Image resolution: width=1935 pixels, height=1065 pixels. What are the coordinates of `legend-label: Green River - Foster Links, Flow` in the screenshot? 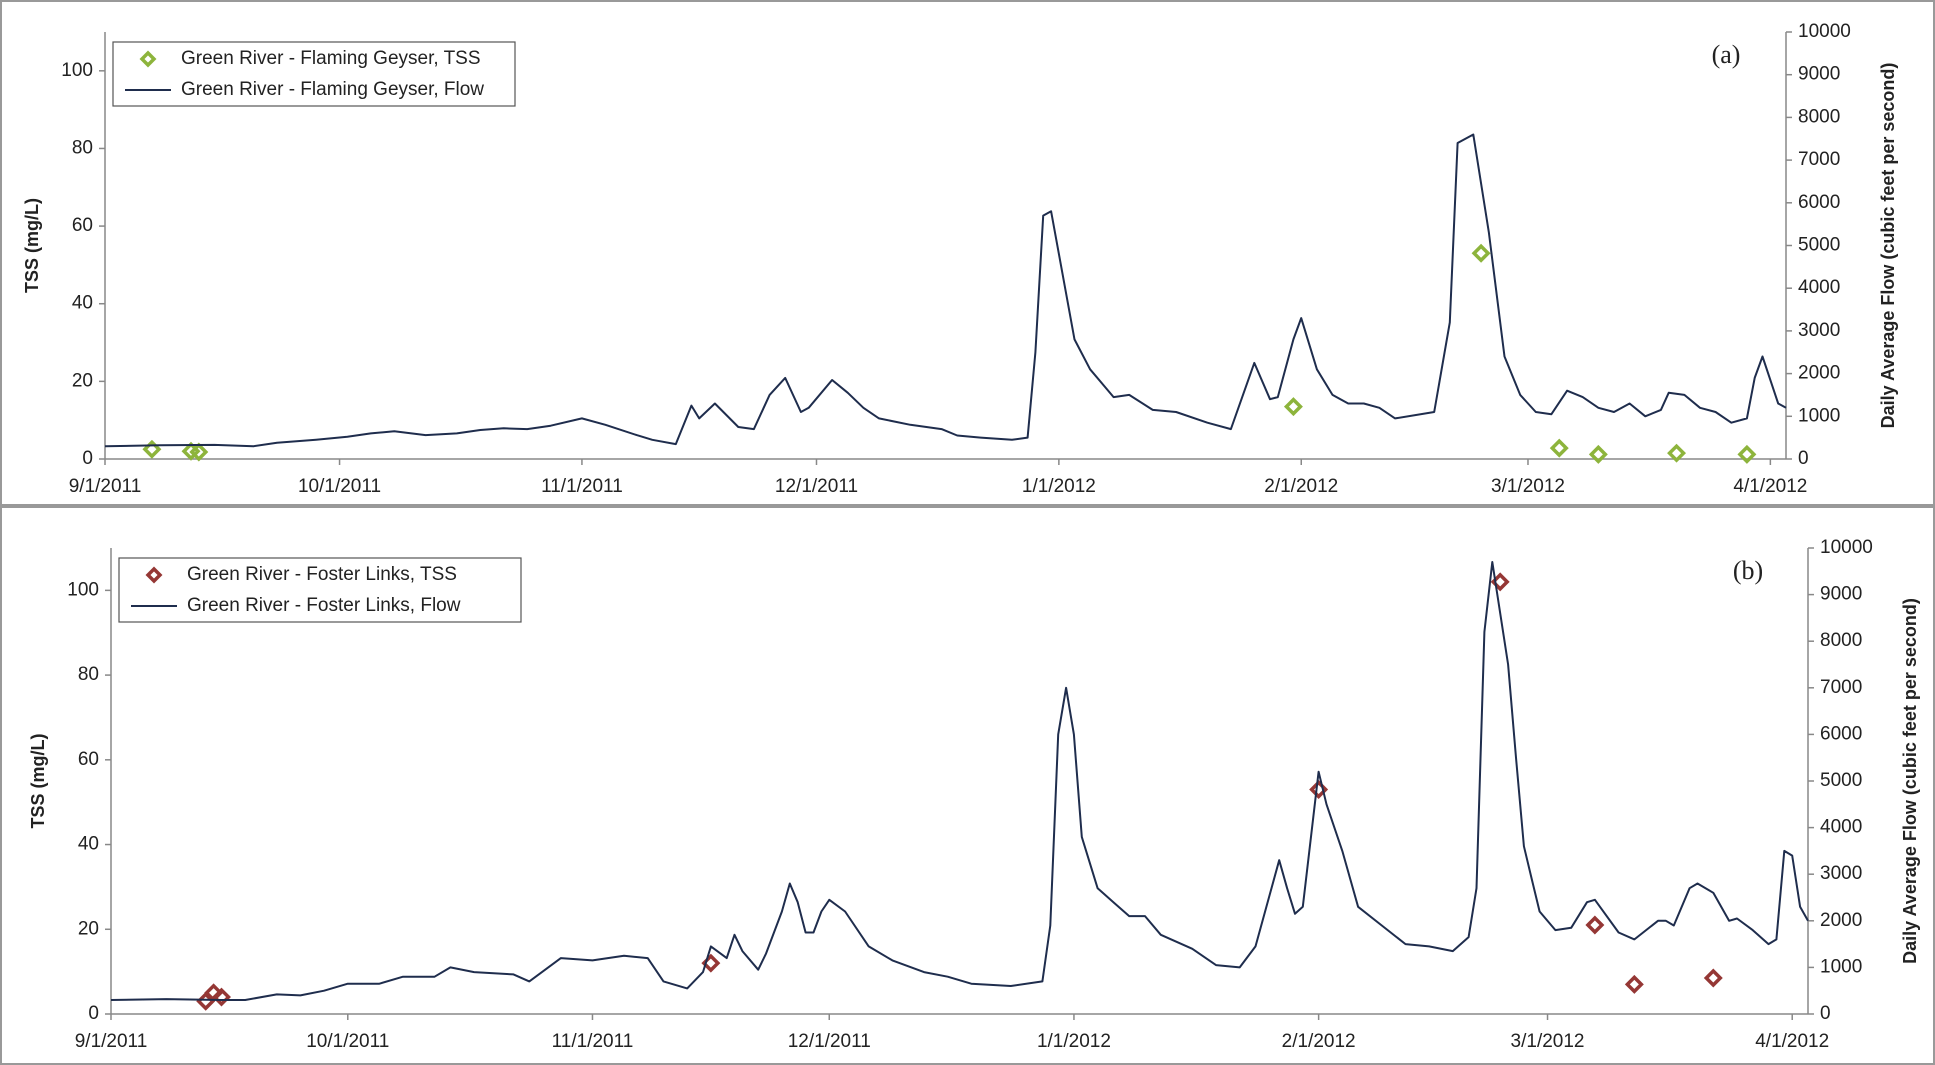 It's located at (324, 605).